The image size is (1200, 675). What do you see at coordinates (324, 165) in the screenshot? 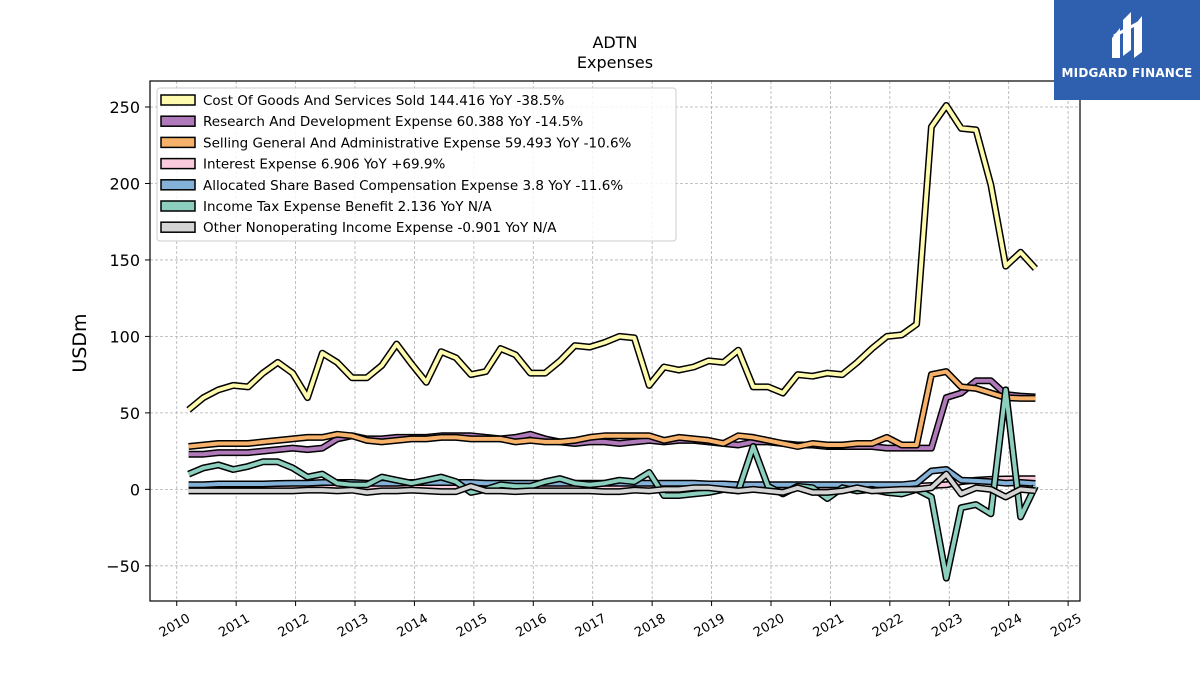
I see `legend-label: Interest Expense 6.906 YoY +69.9%` at bounding box center [324, 165].